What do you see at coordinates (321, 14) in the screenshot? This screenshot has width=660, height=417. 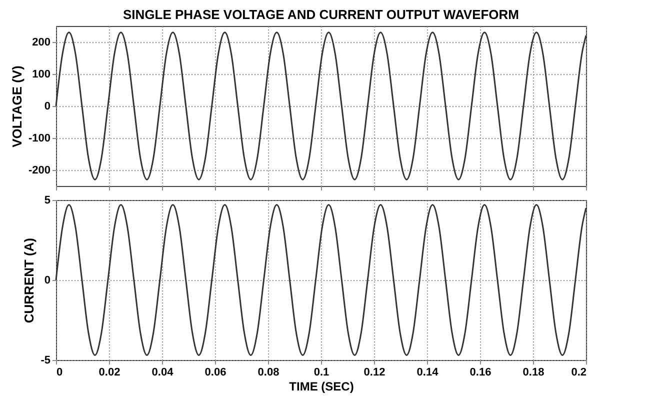 I see `chart-title: SINGLE PHASE VOLTAGE AND CURRENT OUTPUT WAVEFORM` at bounding box center [321, 14].